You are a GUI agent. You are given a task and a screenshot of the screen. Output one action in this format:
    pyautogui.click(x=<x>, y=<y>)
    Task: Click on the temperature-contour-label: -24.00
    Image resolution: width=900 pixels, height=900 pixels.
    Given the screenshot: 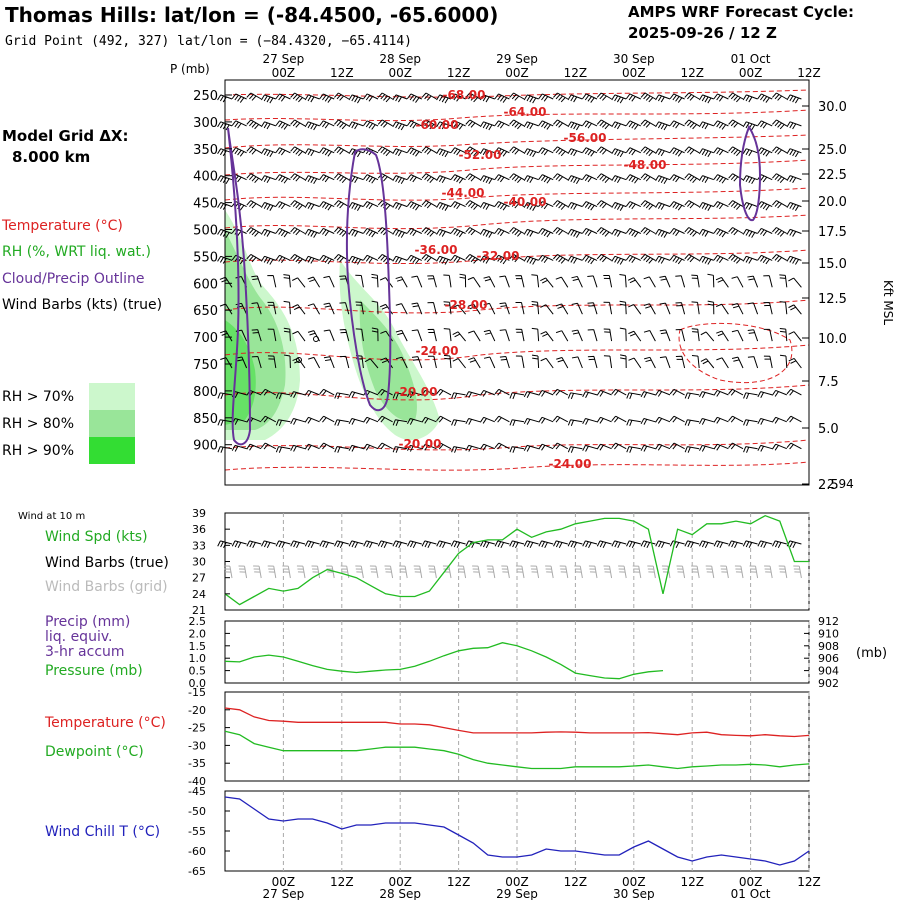 What is the action you would take?
    pyautogui.click(x=570, y=464)
    